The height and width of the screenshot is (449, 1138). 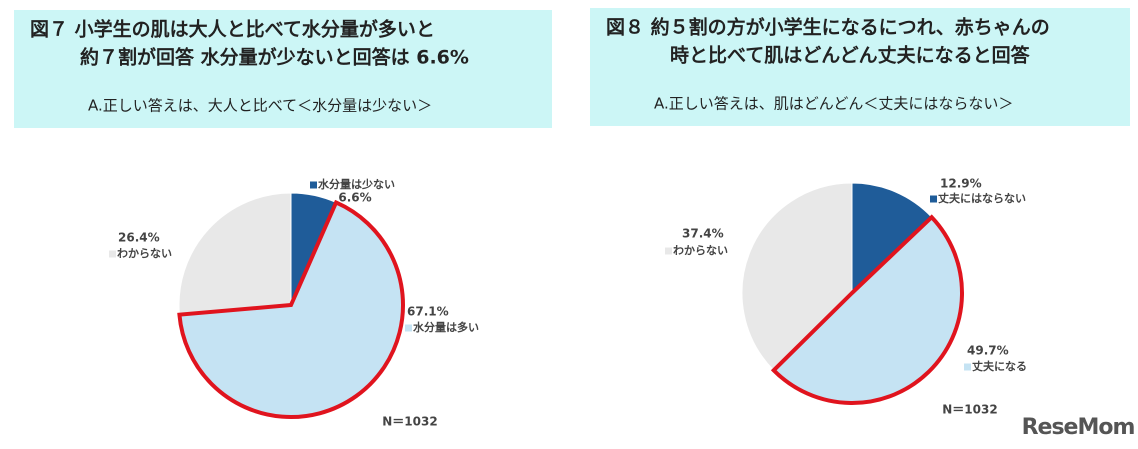 I want to click on value-label: 6.6%, so click(x=354, y=198).